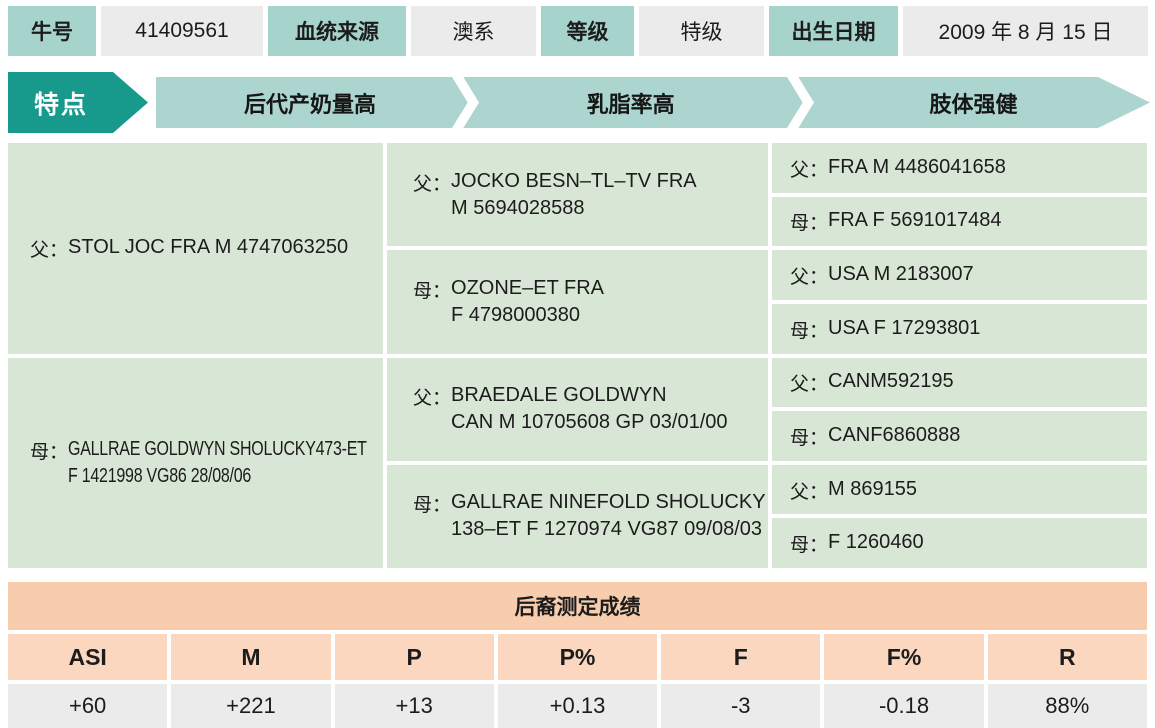 The image size is (1155, 728). What do you see at coordinates (574, 180) in the screenshot?
I see `animal-name: JOCKO BESN–TL–TV FRA` at bounding box center [574, 180].